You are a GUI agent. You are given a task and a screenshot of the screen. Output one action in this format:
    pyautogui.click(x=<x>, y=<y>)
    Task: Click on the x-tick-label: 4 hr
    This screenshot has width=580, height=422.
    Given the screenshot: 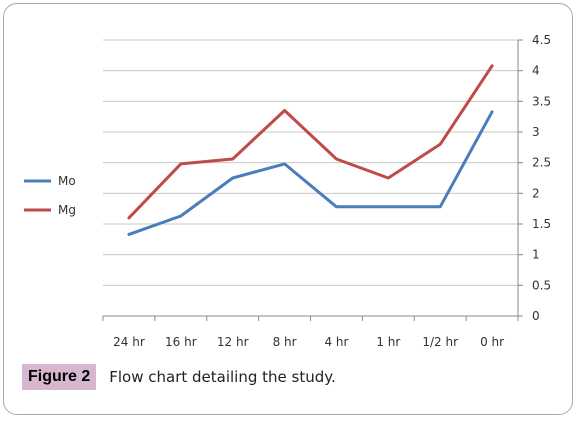 What is the action you would take?
    pyautogui.click(x=336, y=342)
    